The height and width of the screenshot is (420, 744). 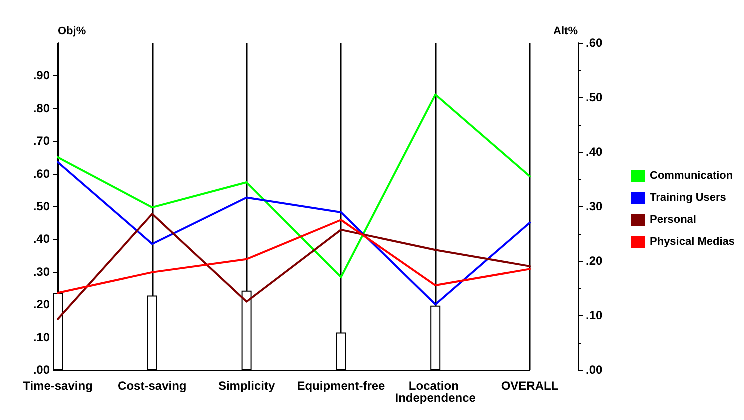 What do you see at coordinates (58, 386) in the screenshot?
I see `x-tick-label: Time-saving` at bounding box center [58, 386].